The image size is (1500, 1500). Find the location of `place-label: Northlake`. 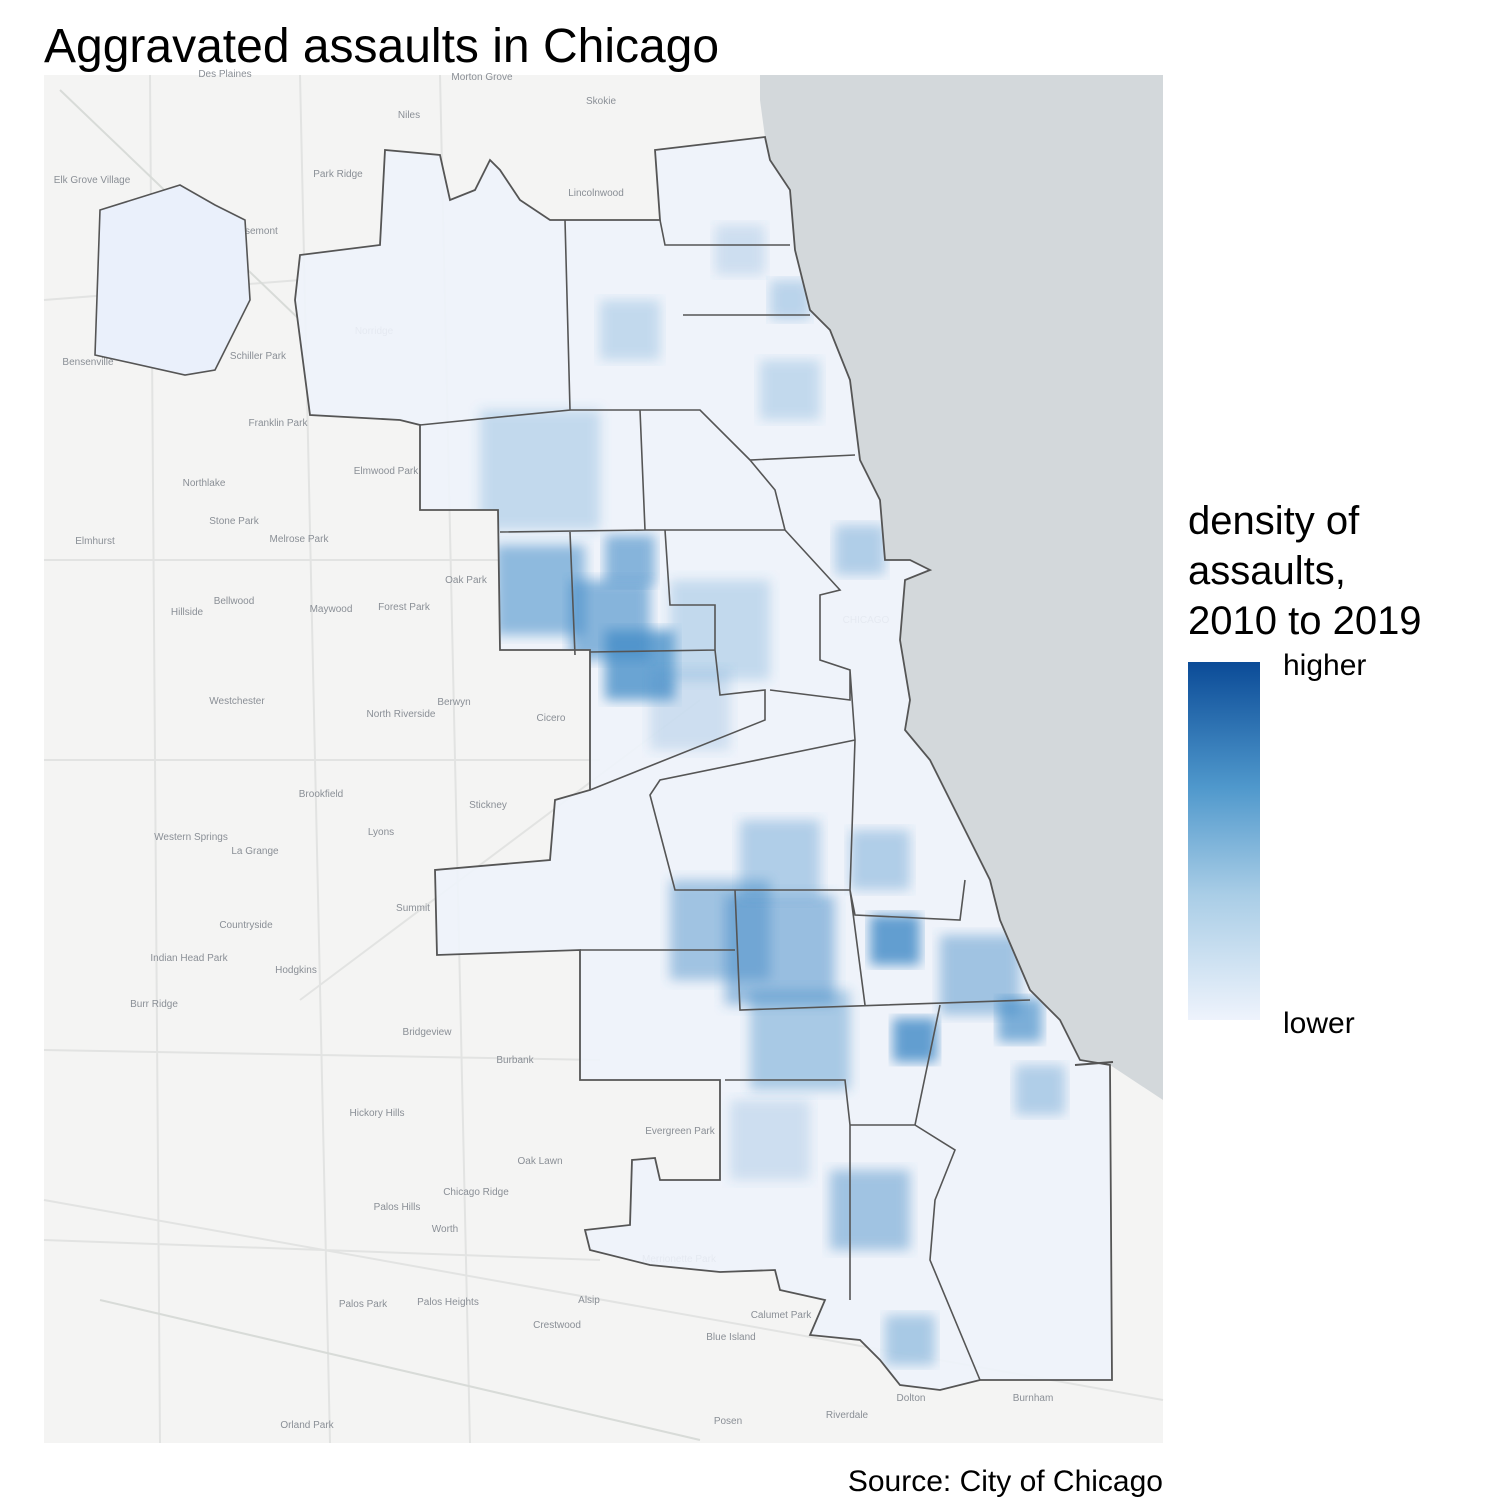

place-label: Northlake is located at coordinates (204, 483).